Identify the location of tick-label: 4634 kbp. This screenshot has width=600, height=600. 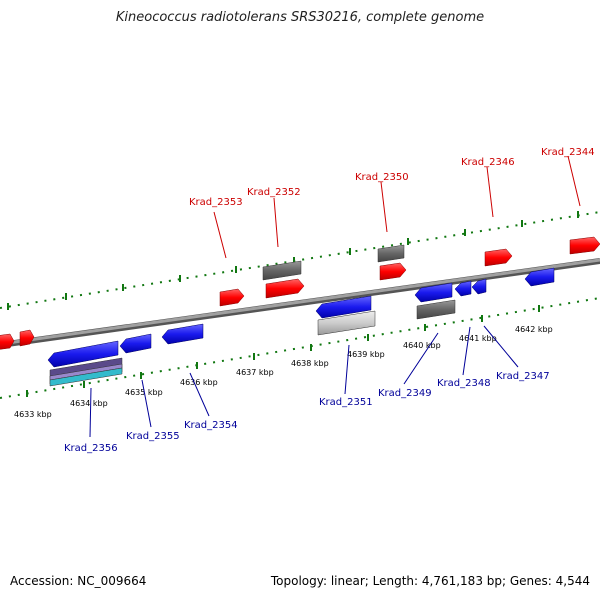
(89, 403).